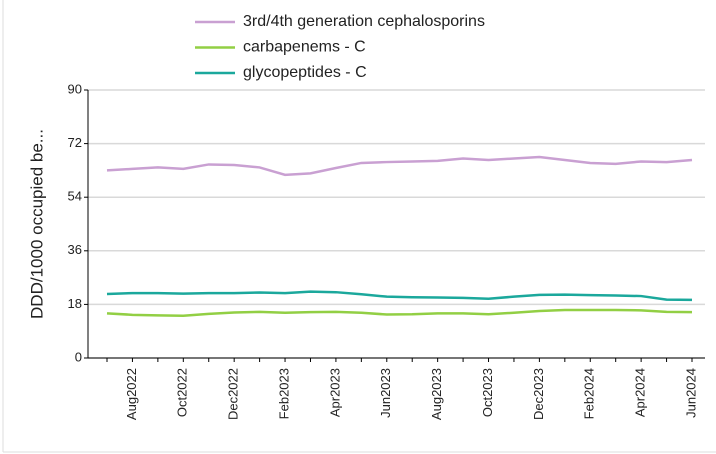 The image size is (716, 454). Describe the element at coordinates (364, 21) in the screenshot. I see `legend-label: 3rd/4th generation cephalosporins` at that location.